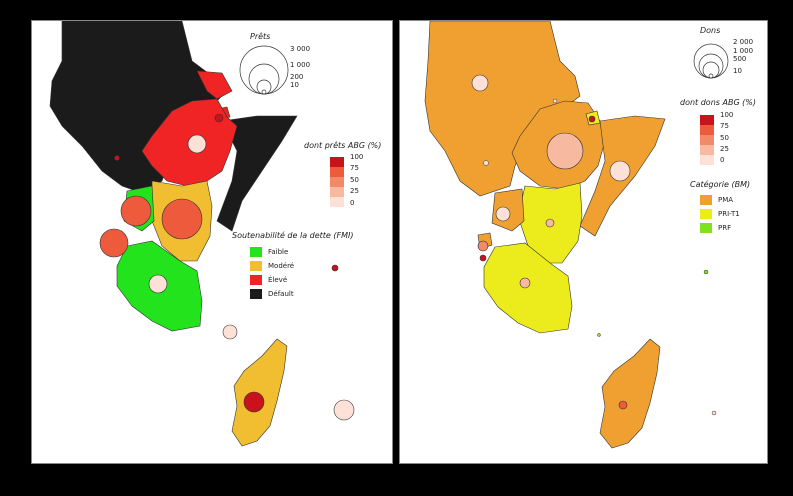 The image size is (793, 496). I want to click on size-legend-value: 500, so click(740, 59).